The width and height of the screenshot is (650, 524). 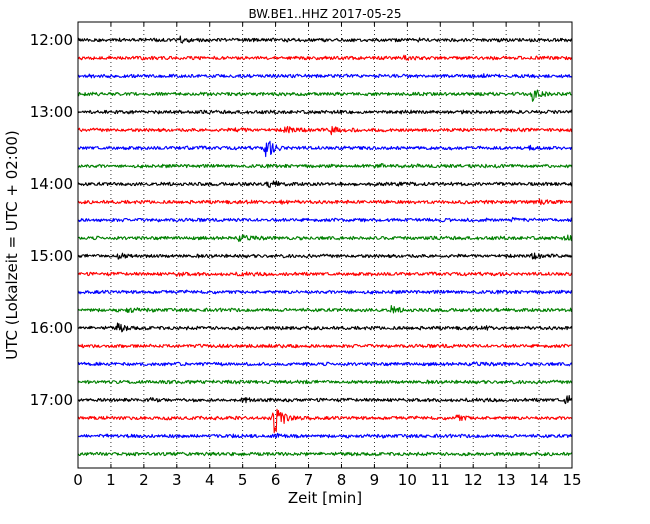 I want to click on chart-title: BW.BE1..HHZ 2017-05-25, so click(x=324, y=14).